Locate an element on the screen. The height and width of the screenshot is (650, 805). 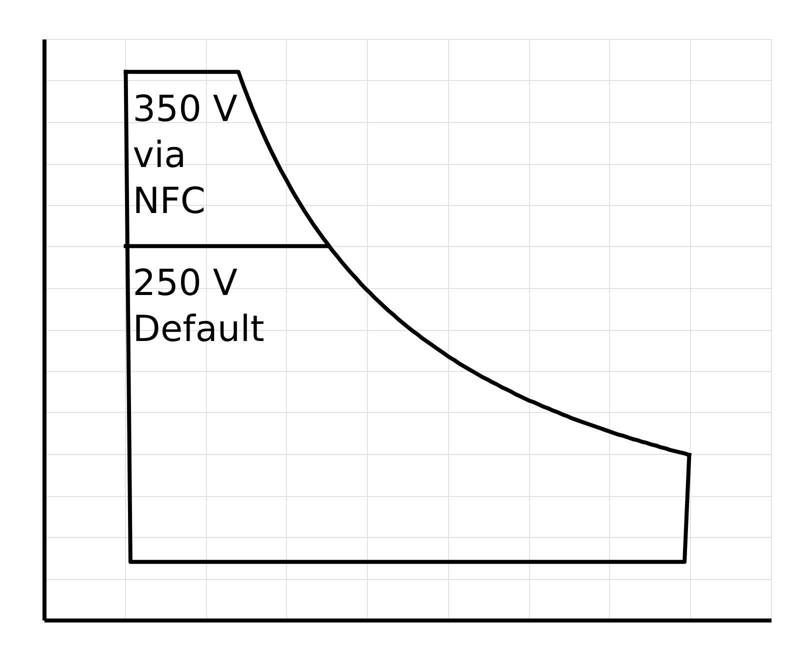
annotation: 250 V Default is located at coordinates (198, 306).